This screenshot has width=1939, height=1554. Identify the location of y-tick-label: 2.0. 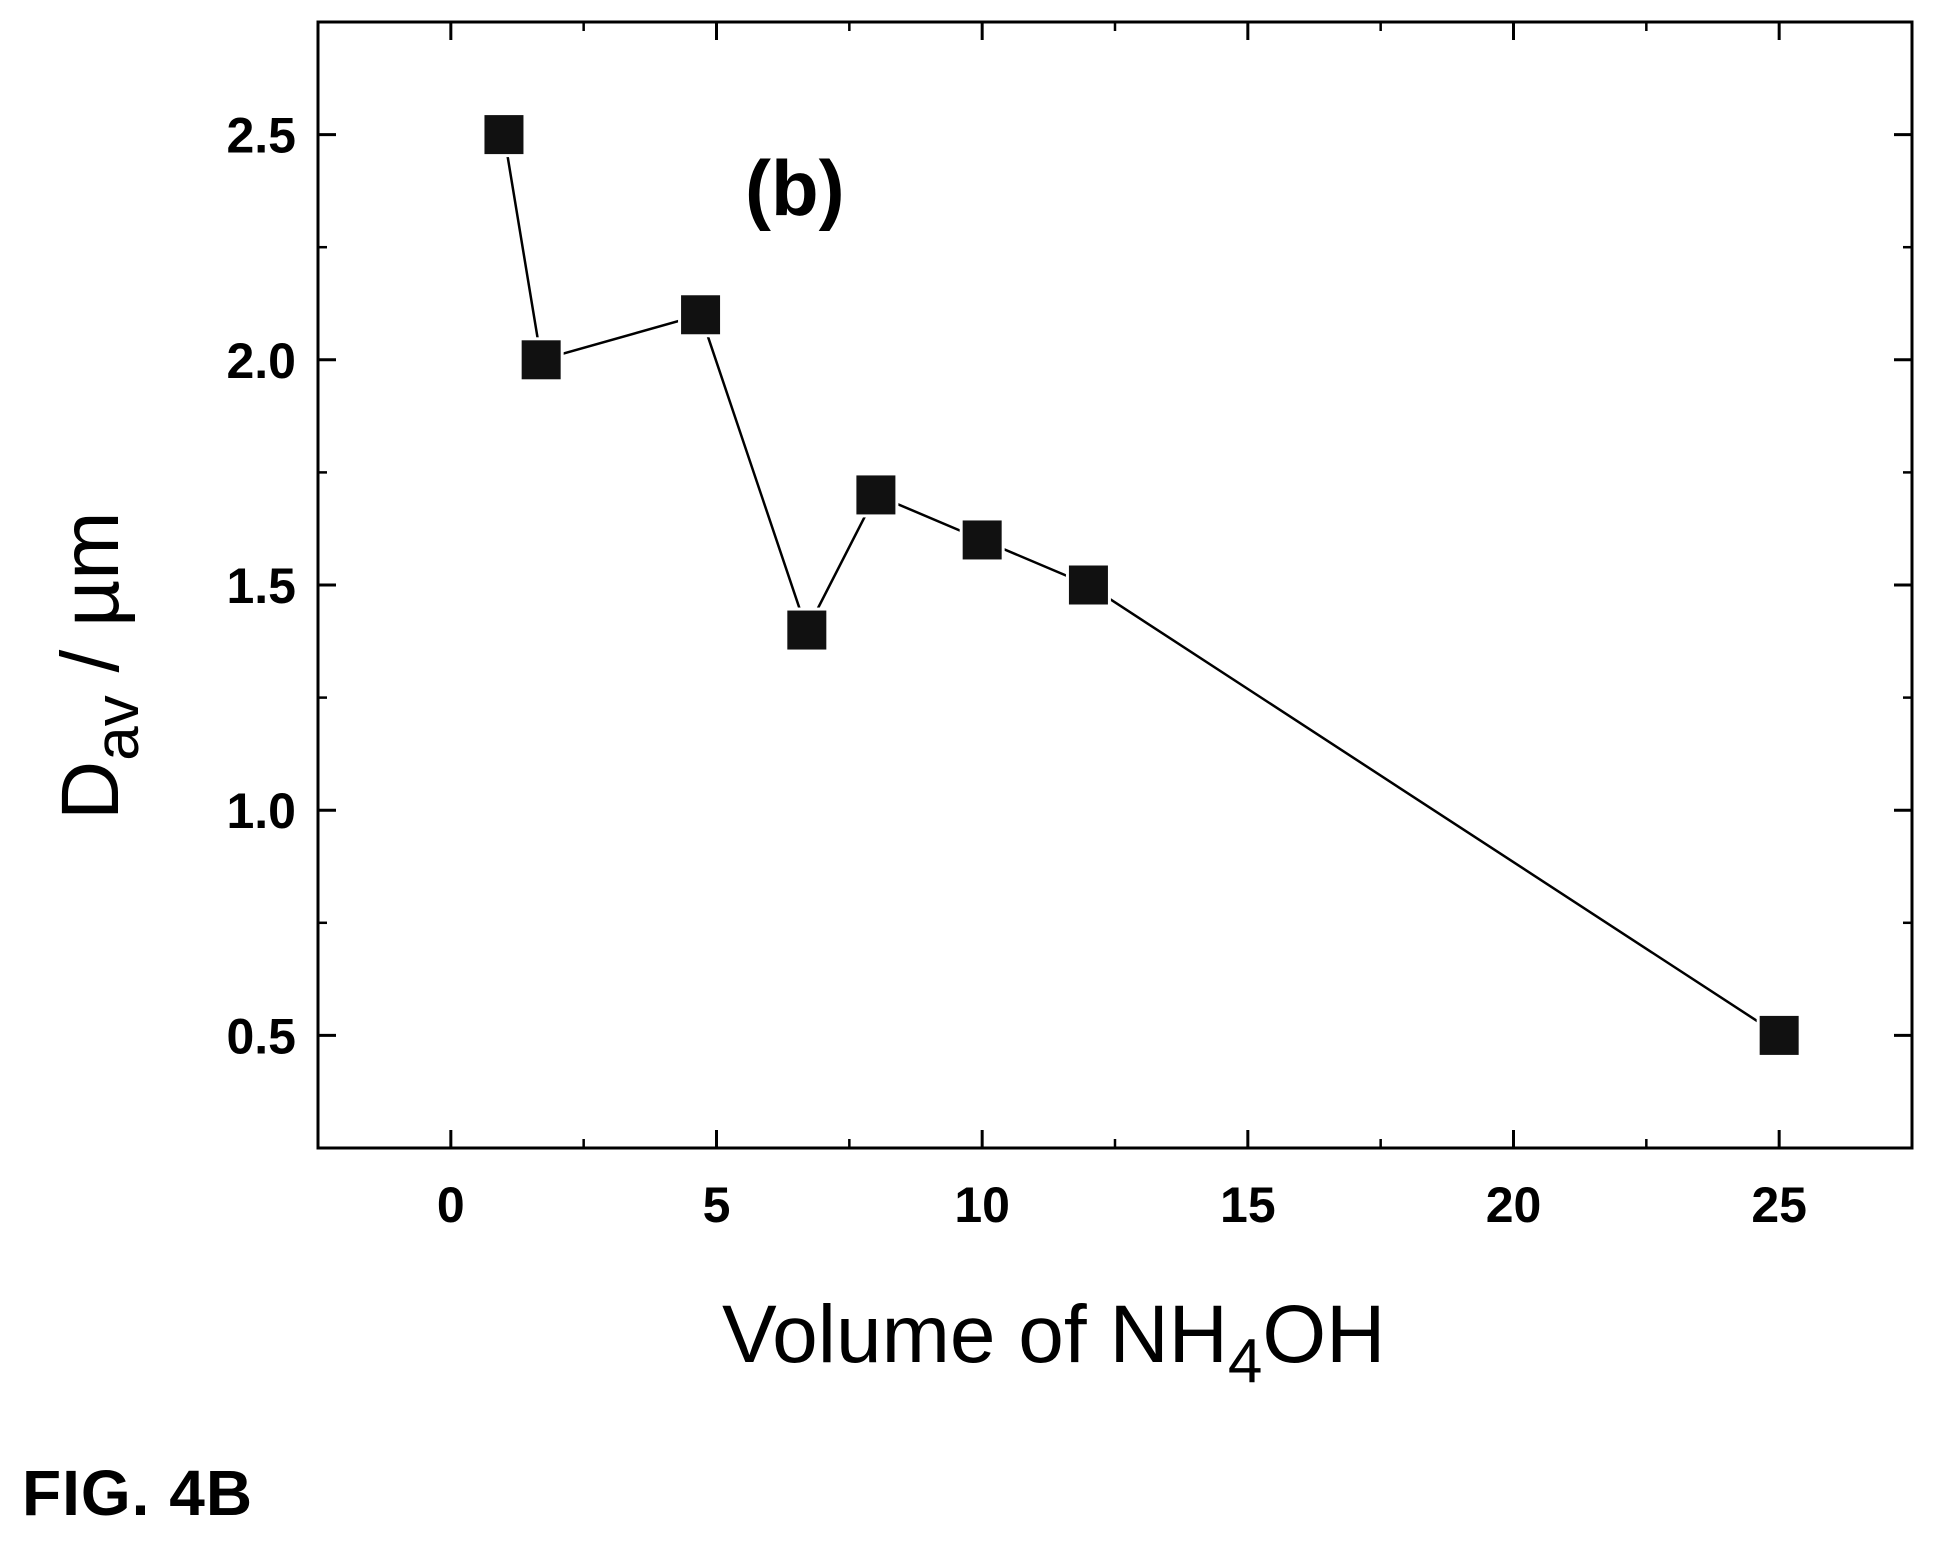
(261, 361).